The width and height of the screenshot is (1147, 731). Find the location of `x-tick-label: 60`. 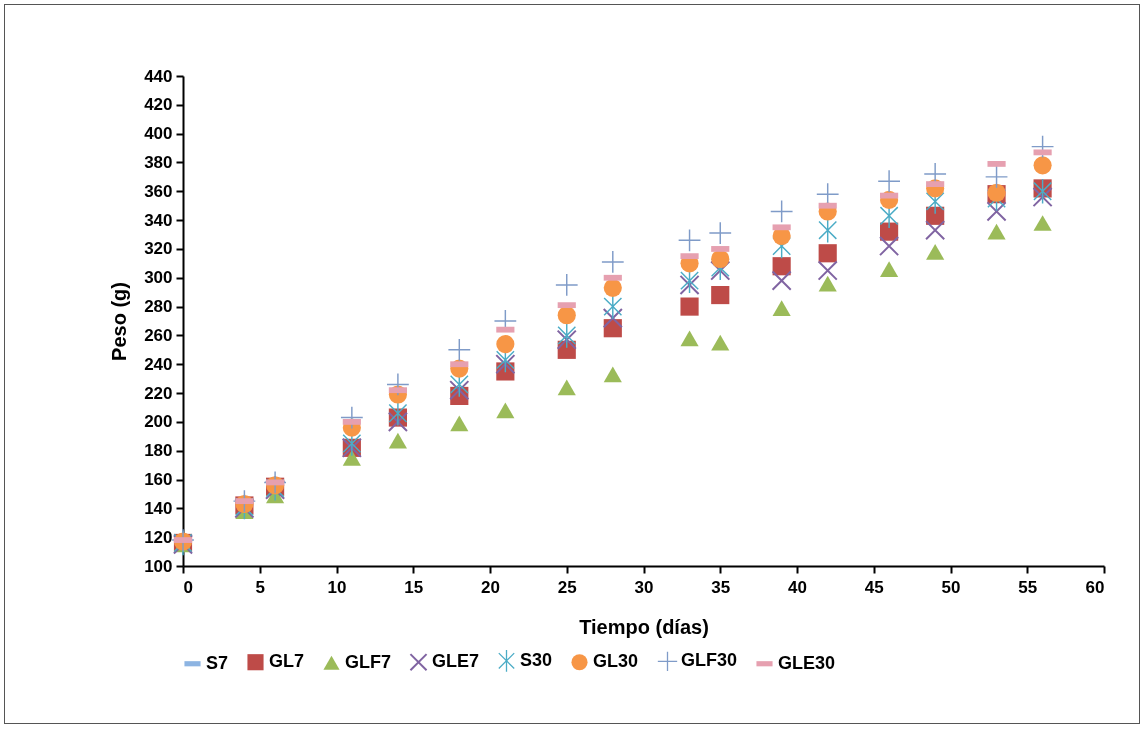

x-tick-label: 60 is located at coordinates (1095, 587).